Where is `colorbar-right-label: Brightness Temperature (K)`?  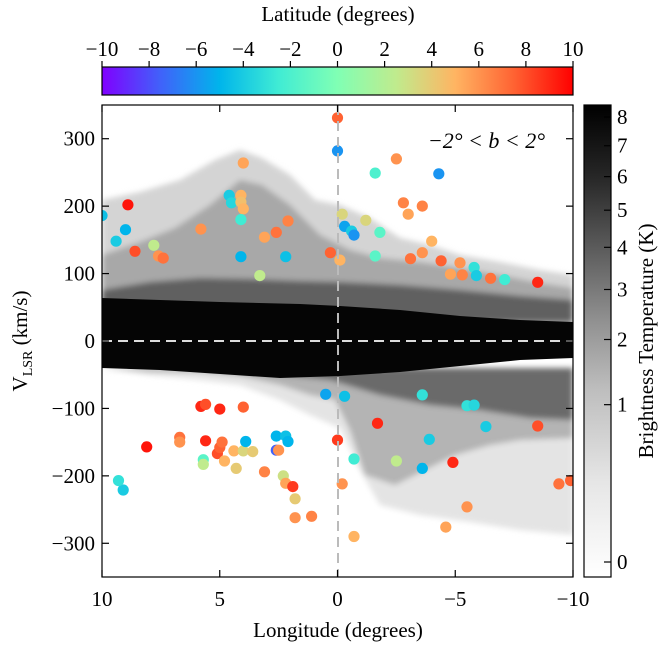 colorbar-right-label: Brightness Temperature (K) is located at coordinates (646, 341).